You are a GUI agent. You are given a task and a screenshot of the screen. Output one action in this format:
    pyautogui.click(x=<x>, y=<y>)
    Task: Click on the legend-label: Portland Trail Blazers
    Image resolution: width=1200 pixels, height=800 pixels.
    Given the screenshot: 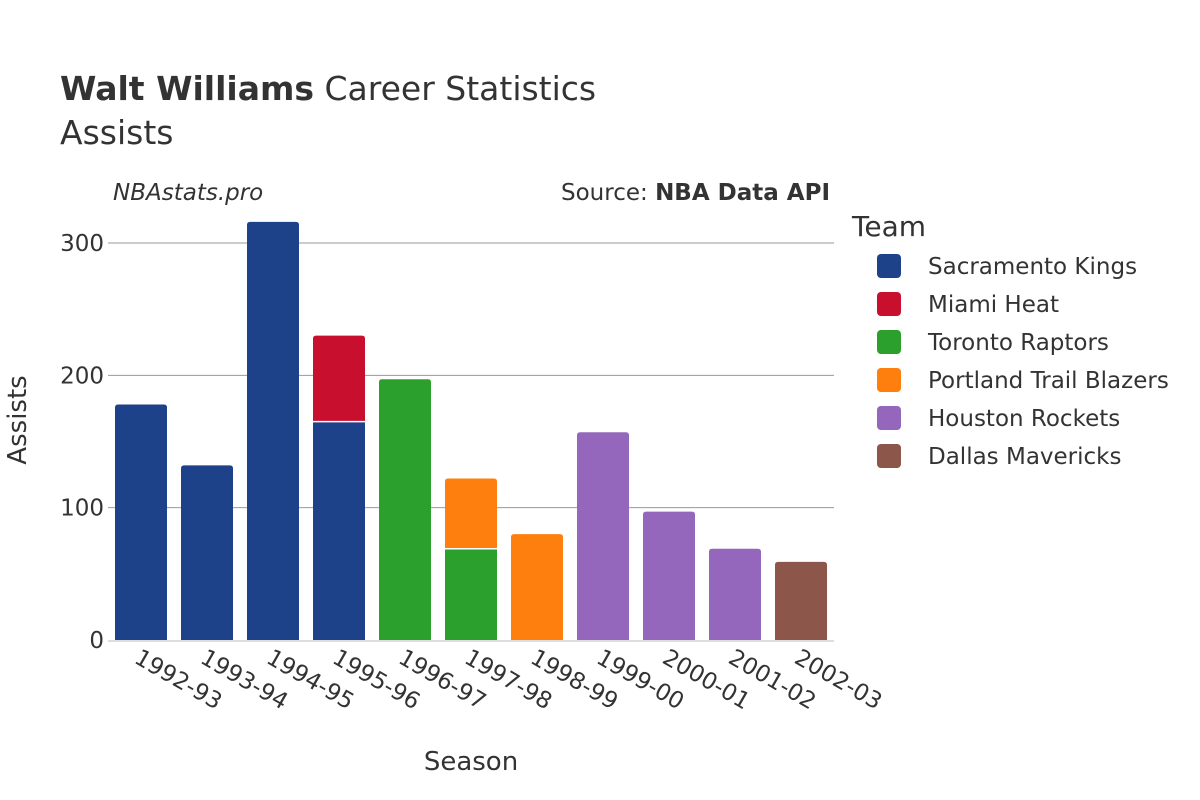 What is the action you would take?
    pyautogui.click(x=1048, y=381)
    